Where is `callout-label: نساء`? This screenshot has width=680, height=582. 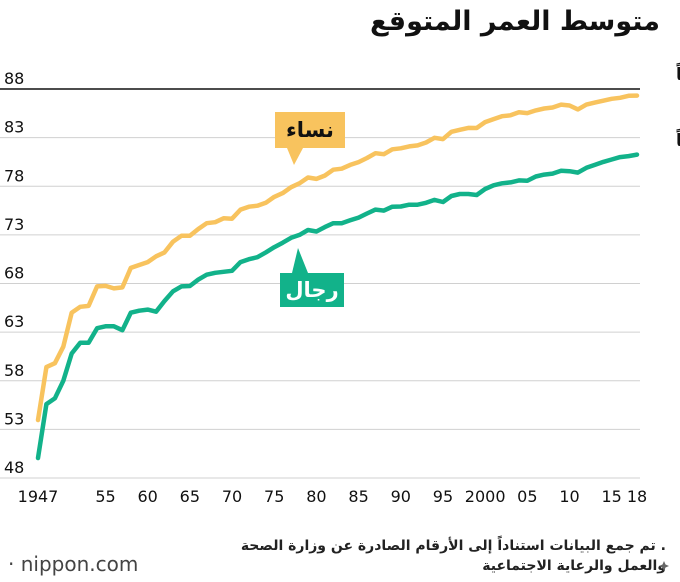 callout-label: نساء is located at coordinates (310, 130).